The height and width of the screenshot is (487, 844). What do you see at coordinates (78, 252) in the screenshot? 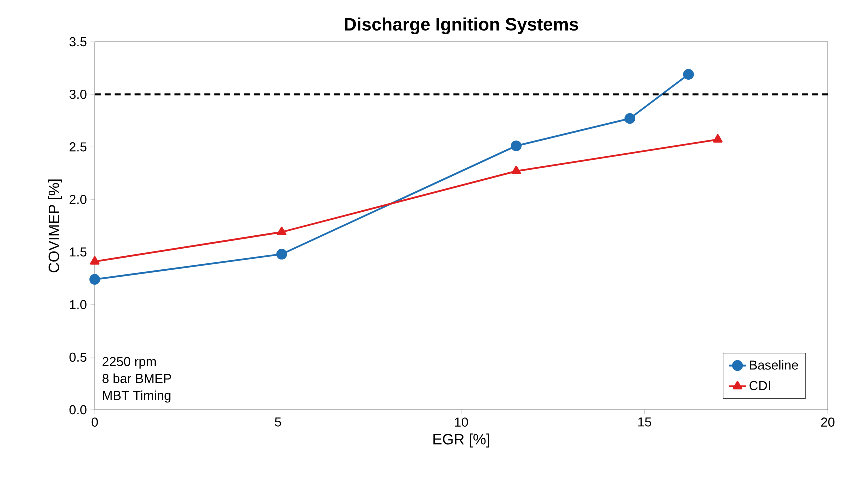
I see `y-tick-label: 1.5` at bounding box center [78, 252].